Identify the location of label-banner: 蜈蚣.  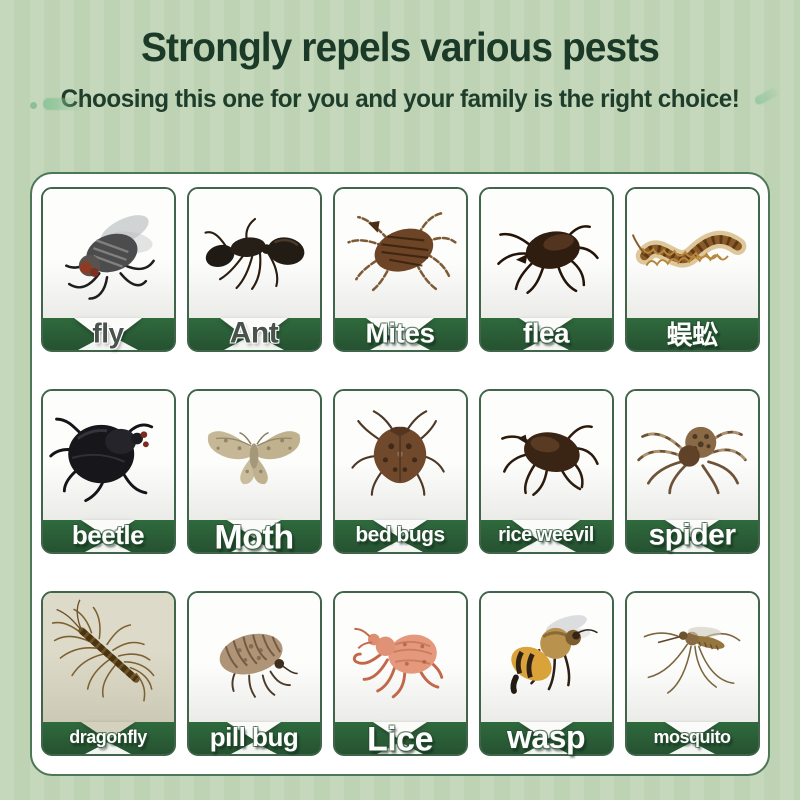
(692, 334).